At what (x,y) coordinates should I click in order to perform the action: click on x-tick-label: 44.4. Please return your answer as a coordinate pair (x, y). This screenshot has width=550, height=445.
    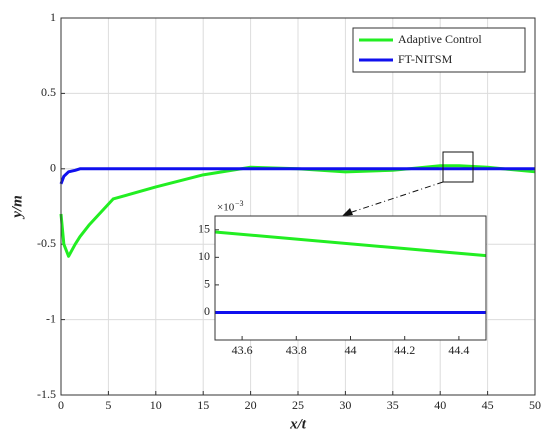
    Looking at the image, I should click on (458, 350).